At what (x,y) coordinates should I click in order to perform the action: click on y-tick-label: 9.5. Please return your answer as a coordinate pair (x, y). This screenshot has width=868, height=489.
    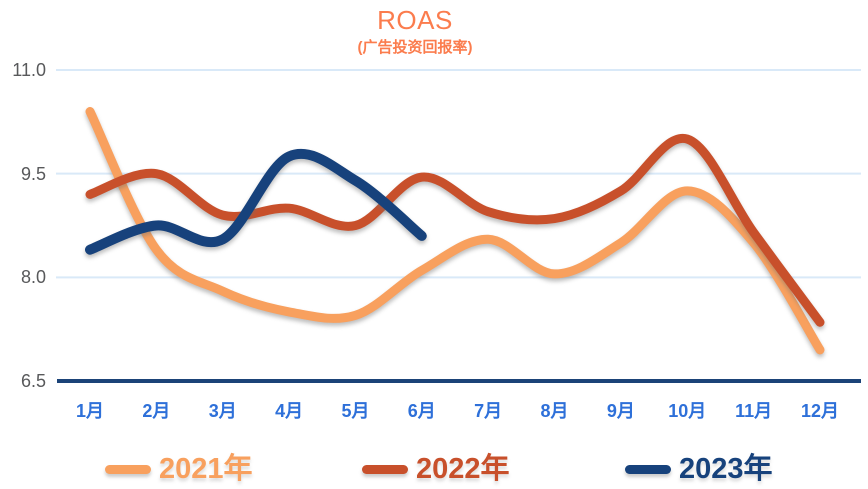
    Looking at the image, I should click on (33, 173).